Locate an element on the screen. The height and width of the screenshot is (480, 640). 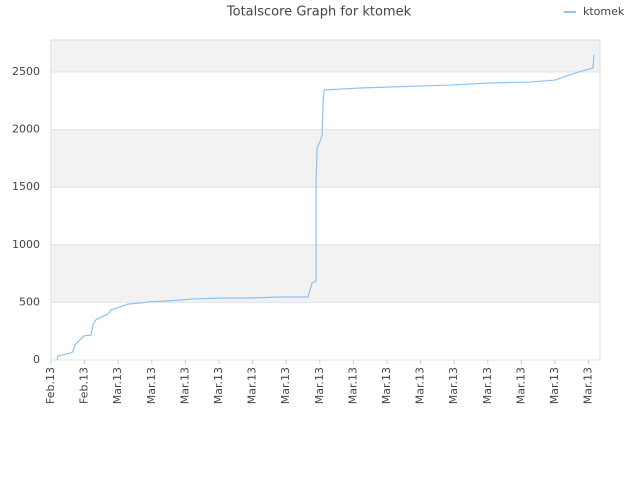
y-tick-label: 1000 is located at coordinates (26, 244).